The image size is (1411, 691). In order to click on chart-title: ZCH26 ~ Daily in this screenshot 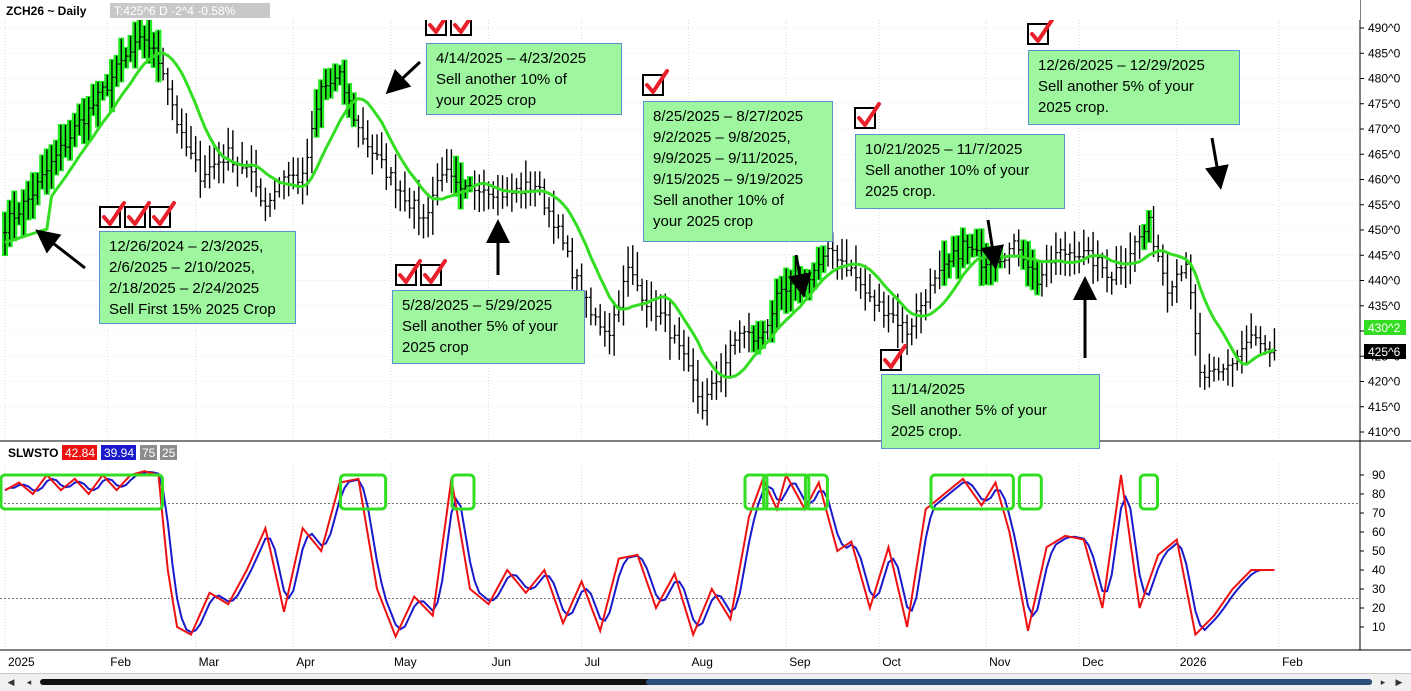, I will do `click(46, 11)`.